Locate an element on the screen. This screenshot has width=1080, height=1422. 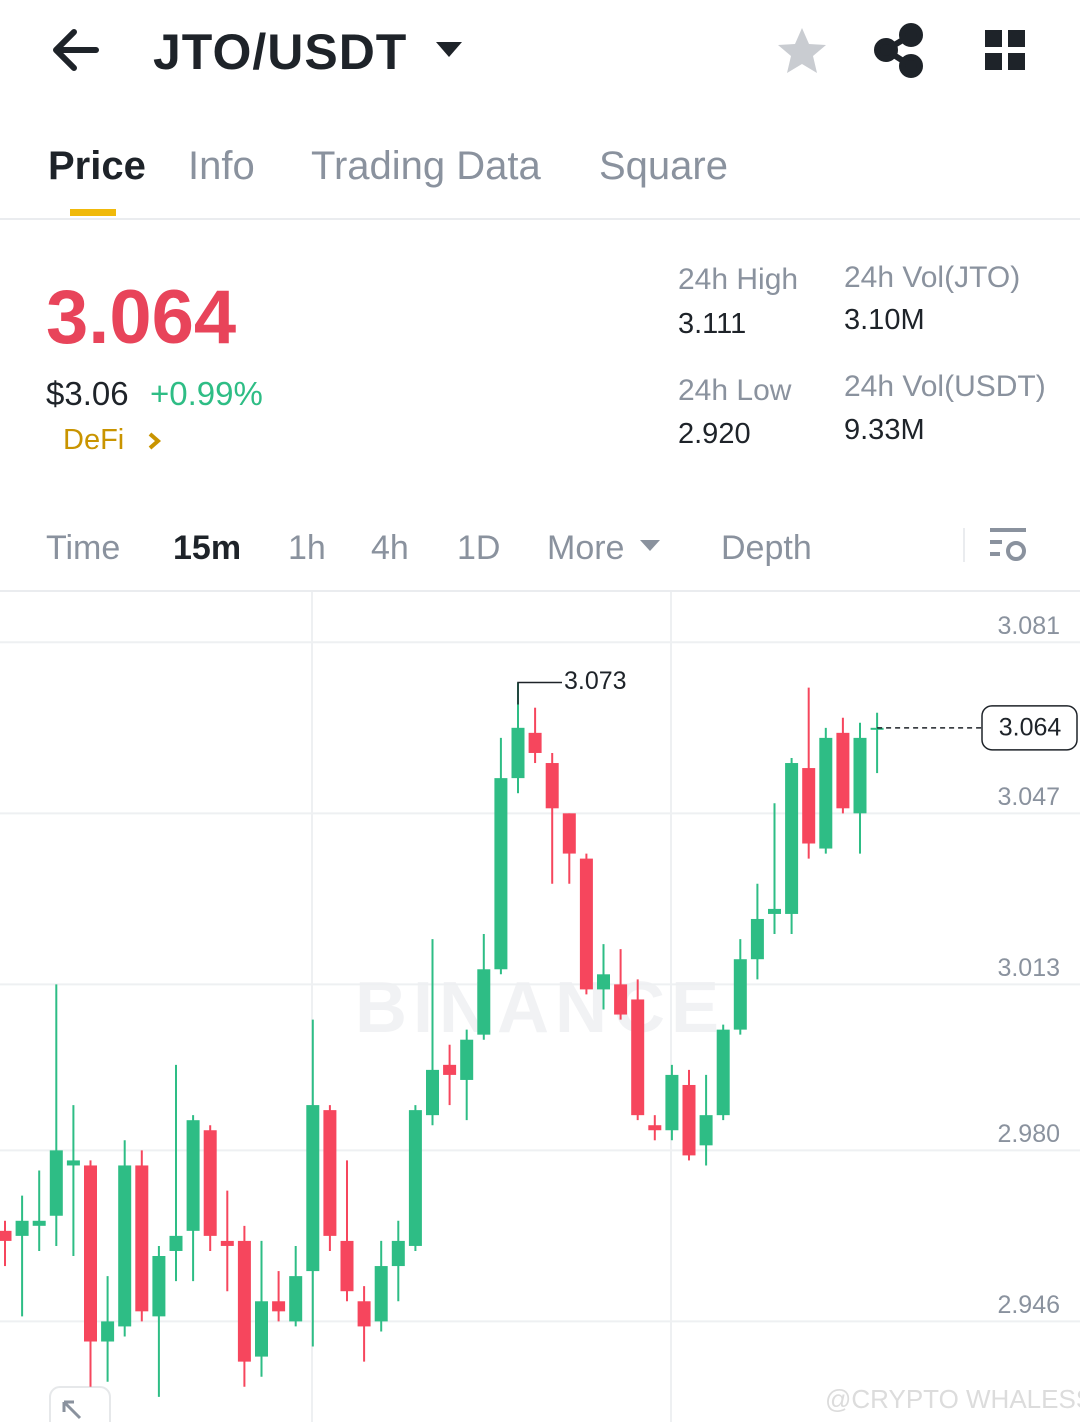
header-icons is located at coordinates (539, 50).